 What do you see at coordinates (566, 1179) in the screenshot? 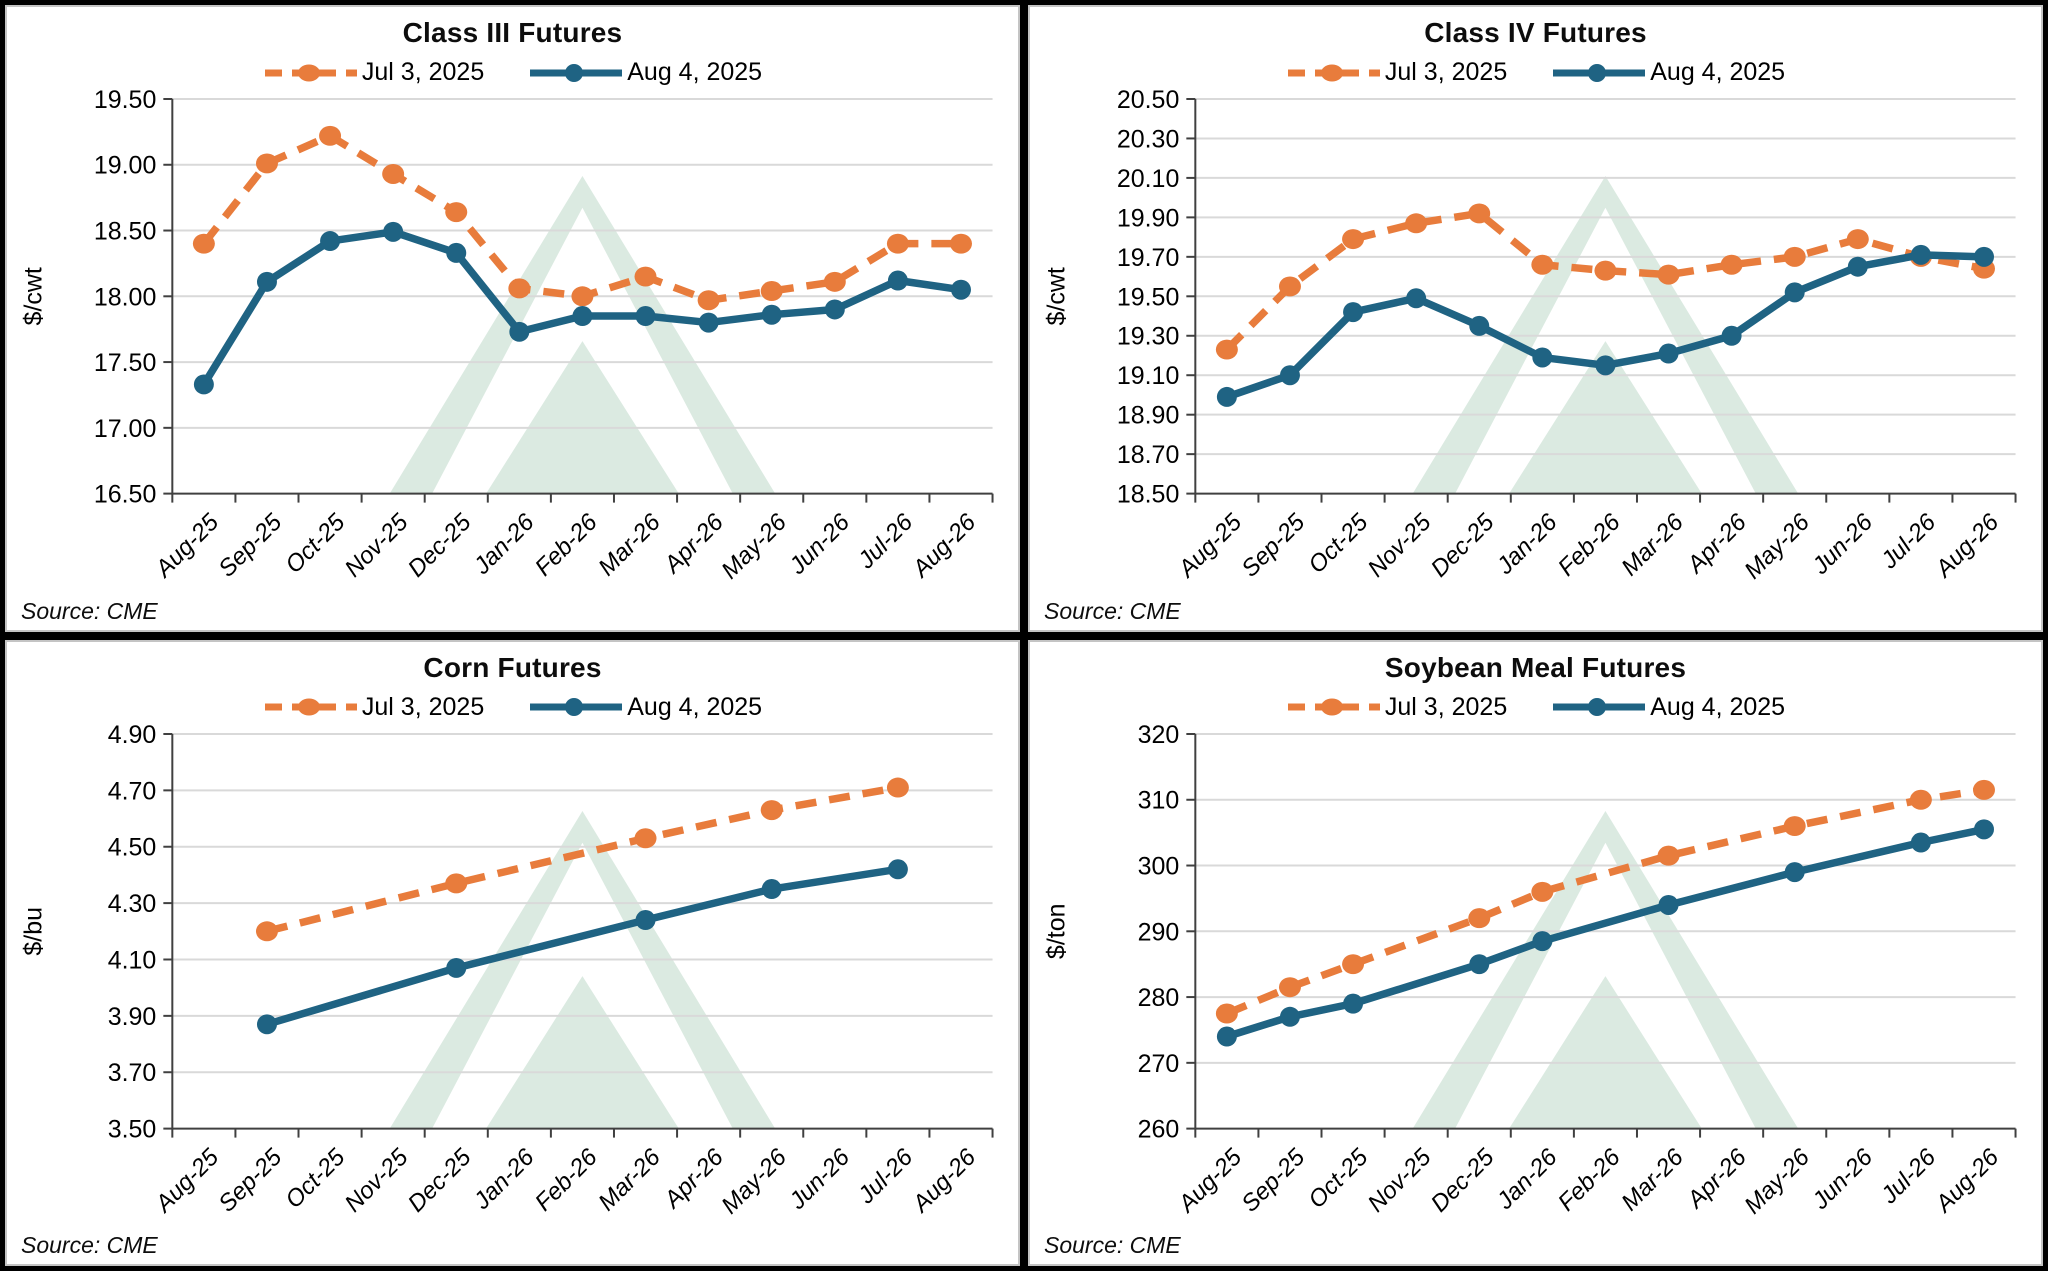
I see `x-tick-label: Feb-26` at bounding box center [566, 1179].